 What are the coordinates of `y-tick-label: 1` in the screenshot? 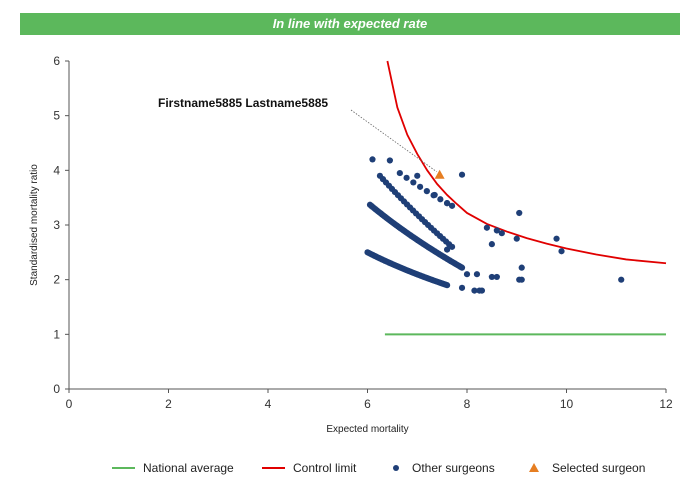 It's located at (56, 334).